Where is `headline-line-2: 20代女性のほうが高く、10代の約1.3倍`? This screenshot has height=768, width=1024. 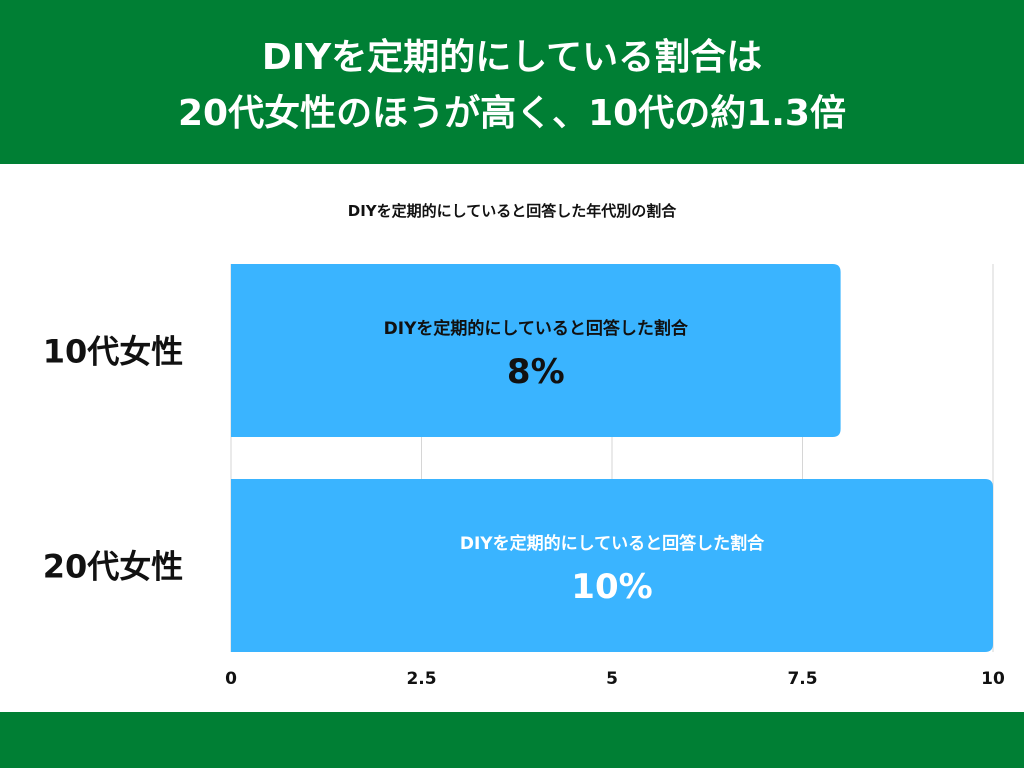 headline-line-2: 20代女性のほうが高く、10代の約1.3倍 is located at coordinates (512, 113).